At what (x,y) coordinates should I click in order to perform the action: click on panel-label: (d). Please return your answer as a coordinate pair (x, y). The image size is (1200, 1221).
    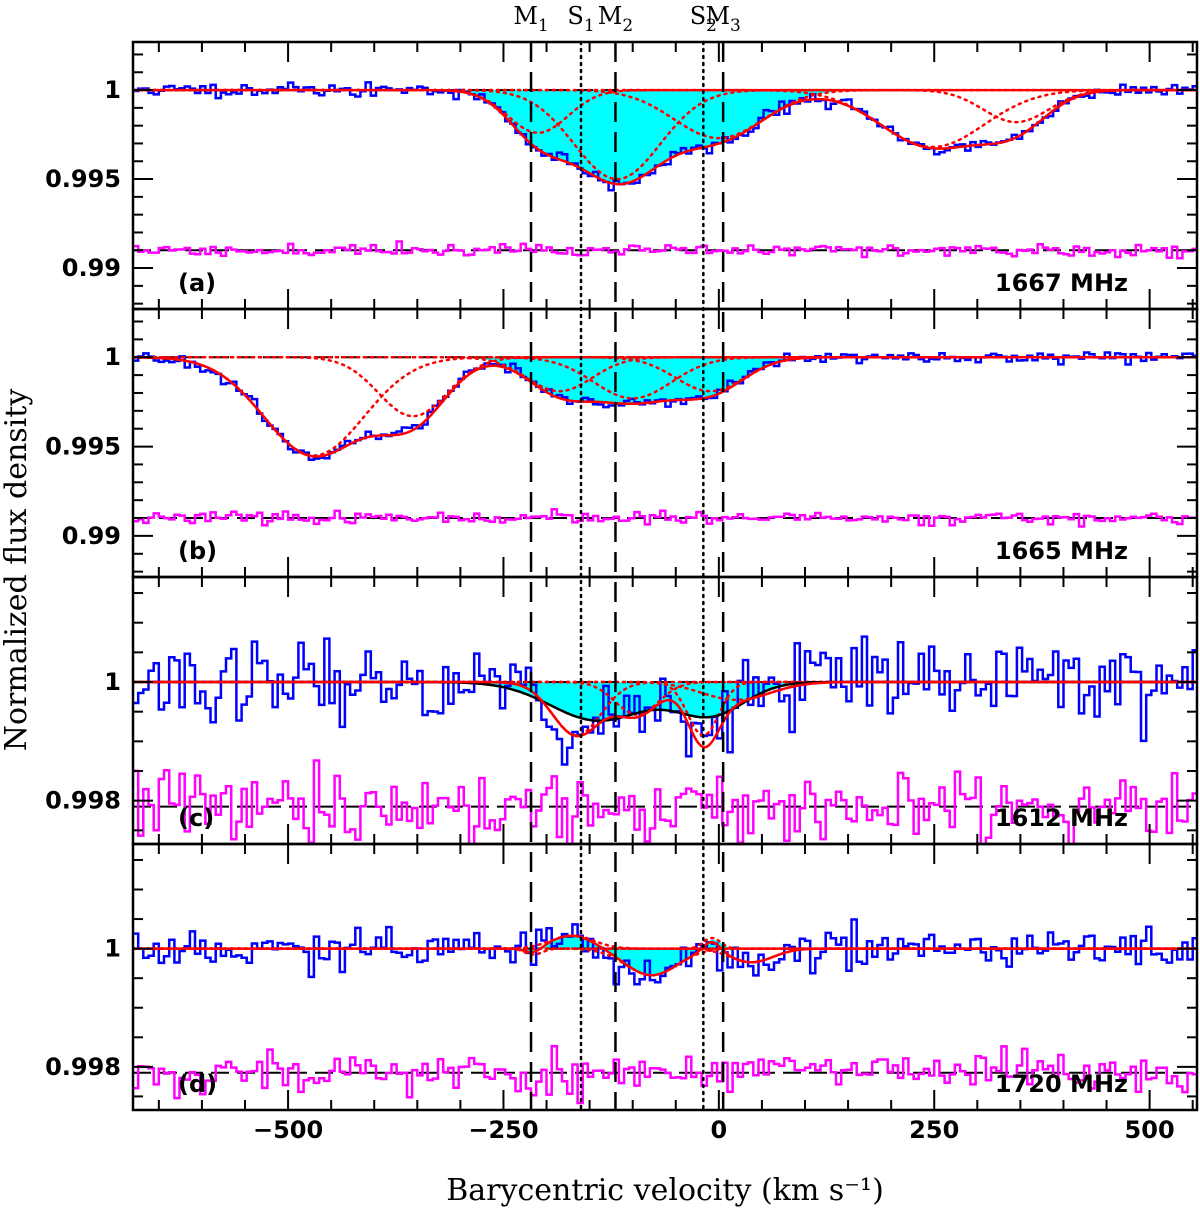
    Looking at the image, I should click on (197, 1084).